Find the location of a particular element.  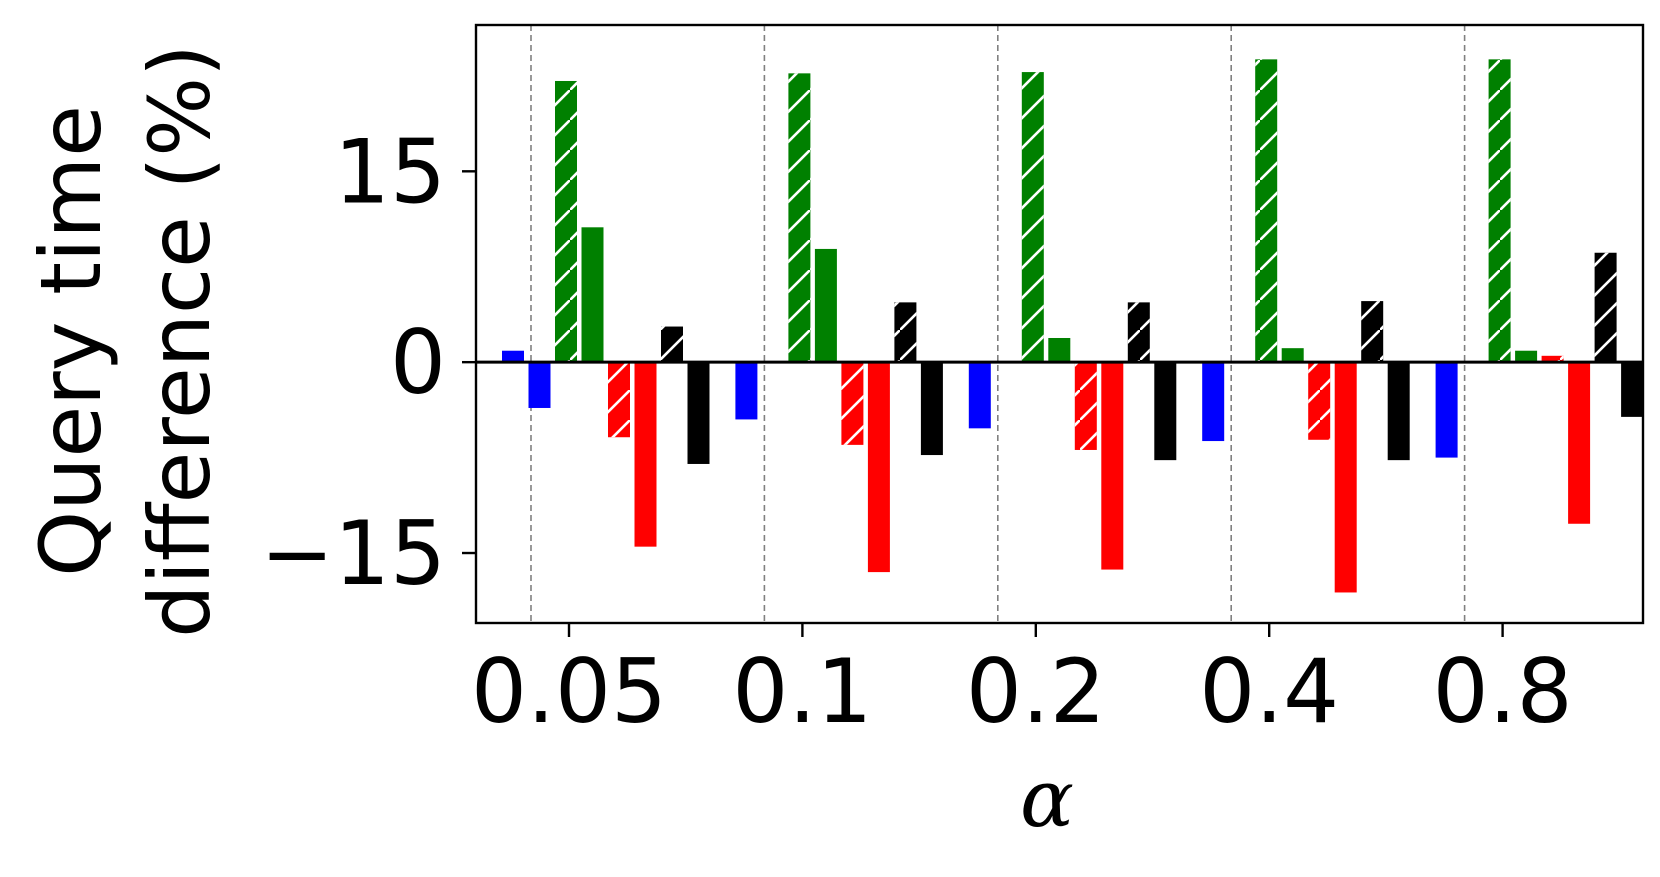

y-tick-label: 0 is located at coordinates (418, 362).